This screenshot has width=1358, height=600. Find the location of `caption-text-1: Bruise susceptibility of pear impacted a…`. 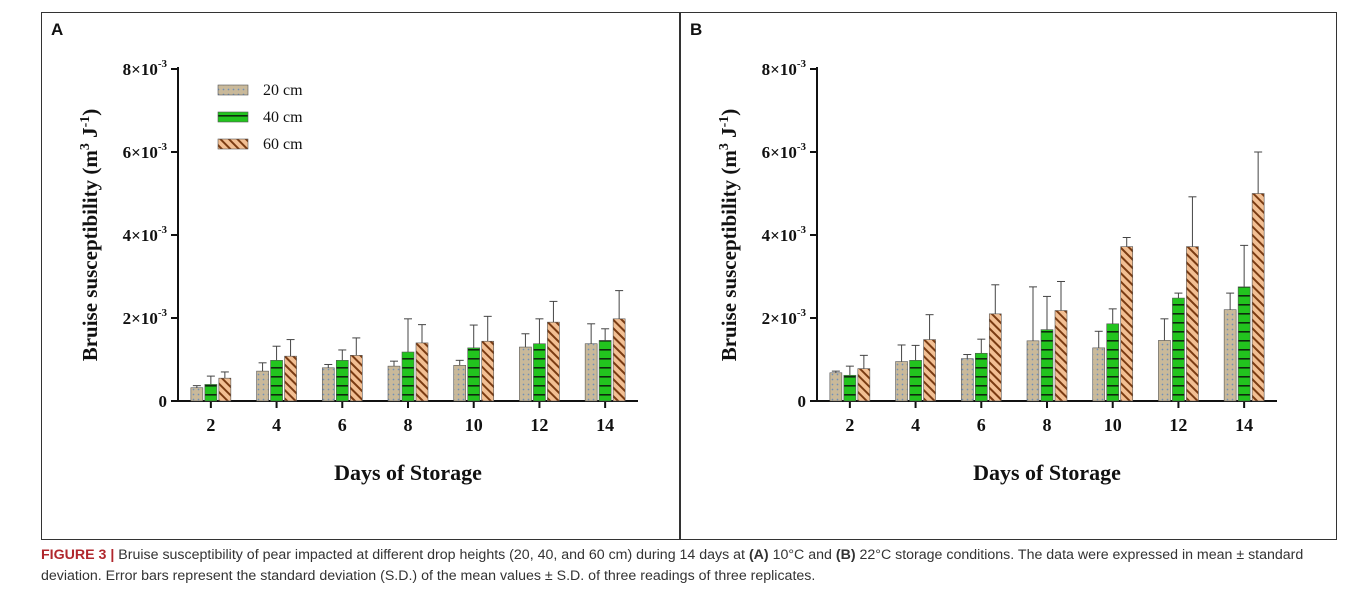

caption-text-1: Bruise susceptibility of pear impacted a… is located at coordinates (431, 555).